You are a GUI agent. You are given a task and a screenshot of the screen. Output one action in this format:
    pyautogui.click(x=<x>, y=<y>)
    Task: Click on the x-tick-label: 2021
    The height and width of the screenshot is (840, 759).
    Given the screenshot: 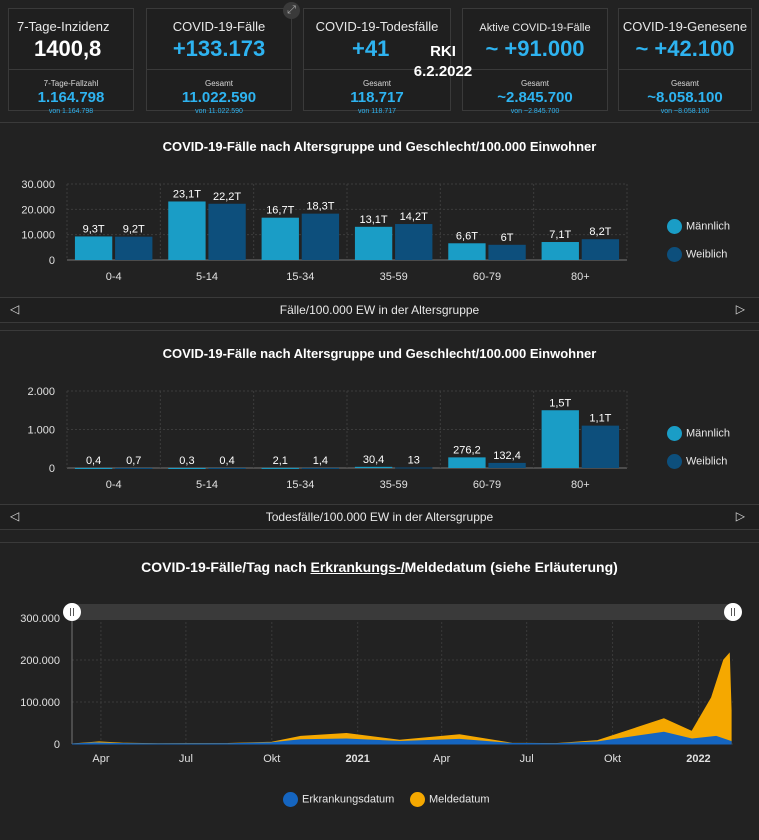 What is the action you would take?
    pyautogui.click(x=357, y=759)
    